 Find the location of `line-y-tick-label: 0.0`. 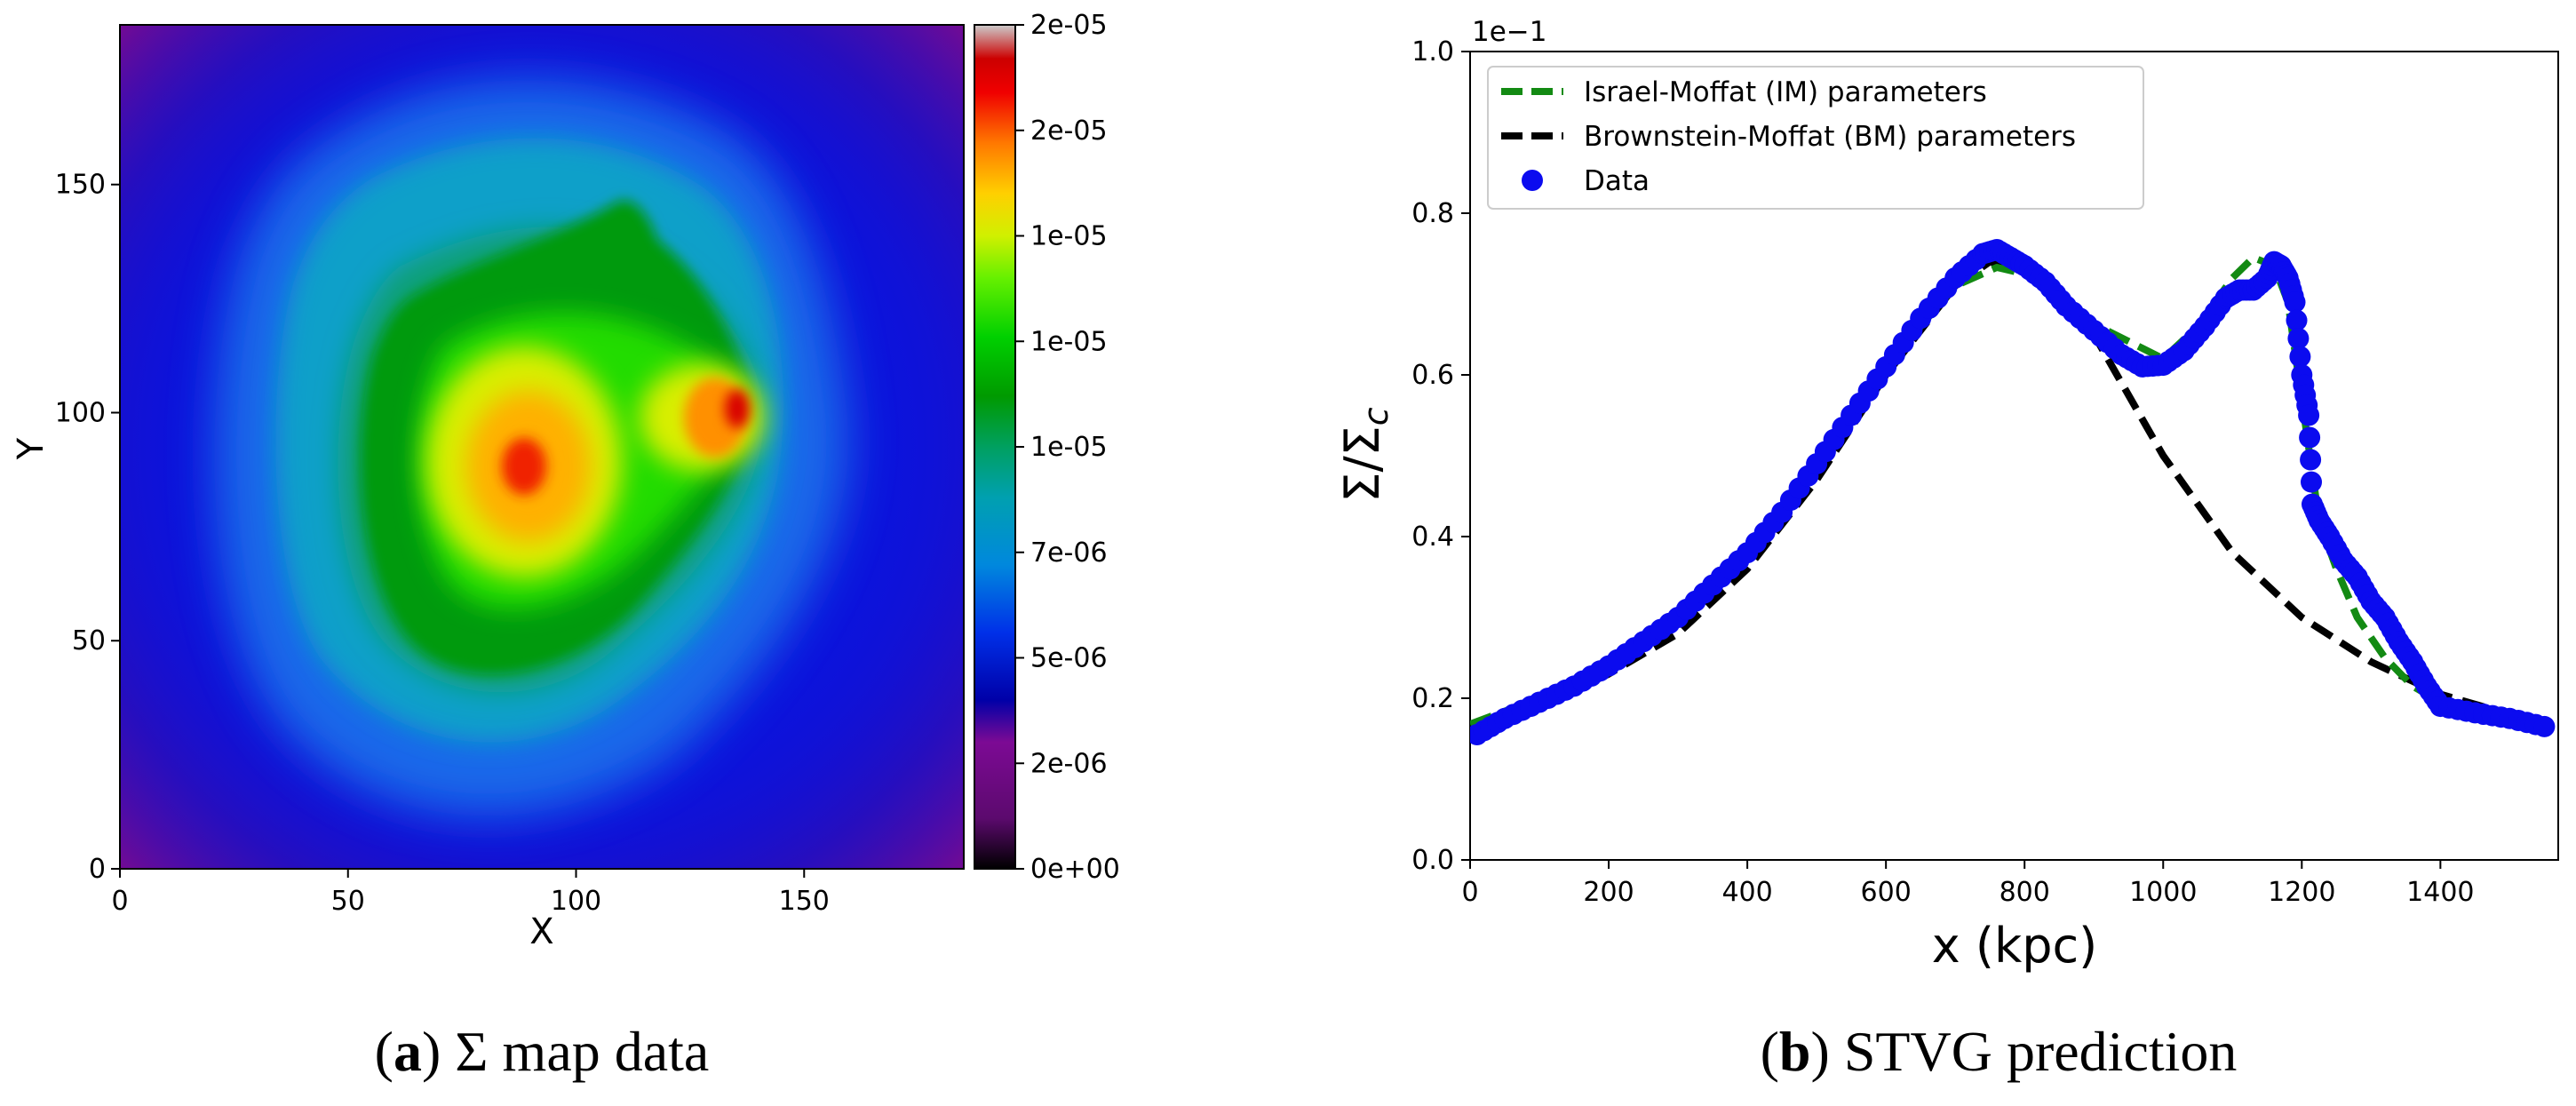

line-y-tick-label: 0.0 is located at coordinates (1432, 861).